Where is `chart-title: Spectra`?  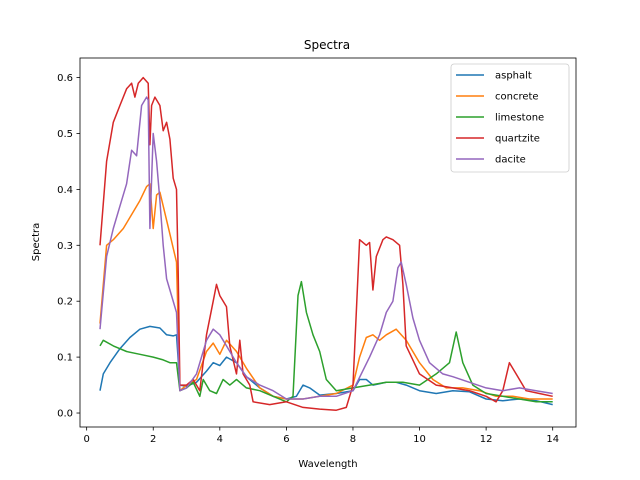 chart-title: Spectra is located at coordinates (327, 45).